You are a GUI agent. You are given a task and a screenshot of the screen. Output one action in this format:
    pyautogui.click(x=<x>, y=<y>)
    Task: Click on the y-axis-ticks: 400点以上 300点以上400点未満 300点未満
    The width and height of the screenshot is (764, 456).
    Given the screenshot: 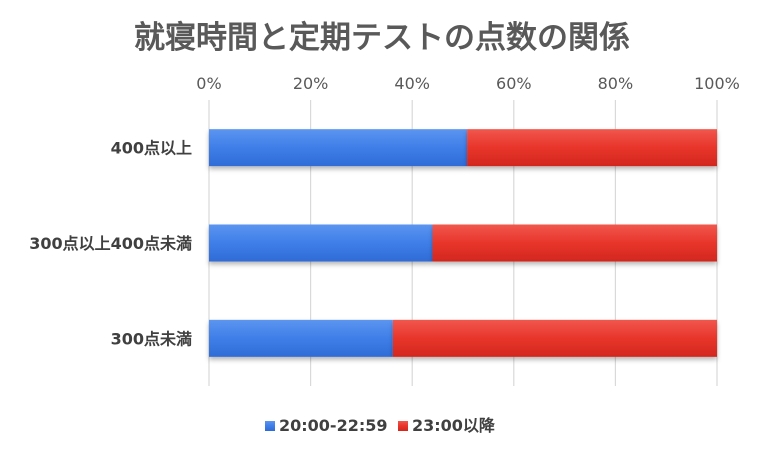 What is the action you would take?
    pyautogui.click(x=110, y=244)
    